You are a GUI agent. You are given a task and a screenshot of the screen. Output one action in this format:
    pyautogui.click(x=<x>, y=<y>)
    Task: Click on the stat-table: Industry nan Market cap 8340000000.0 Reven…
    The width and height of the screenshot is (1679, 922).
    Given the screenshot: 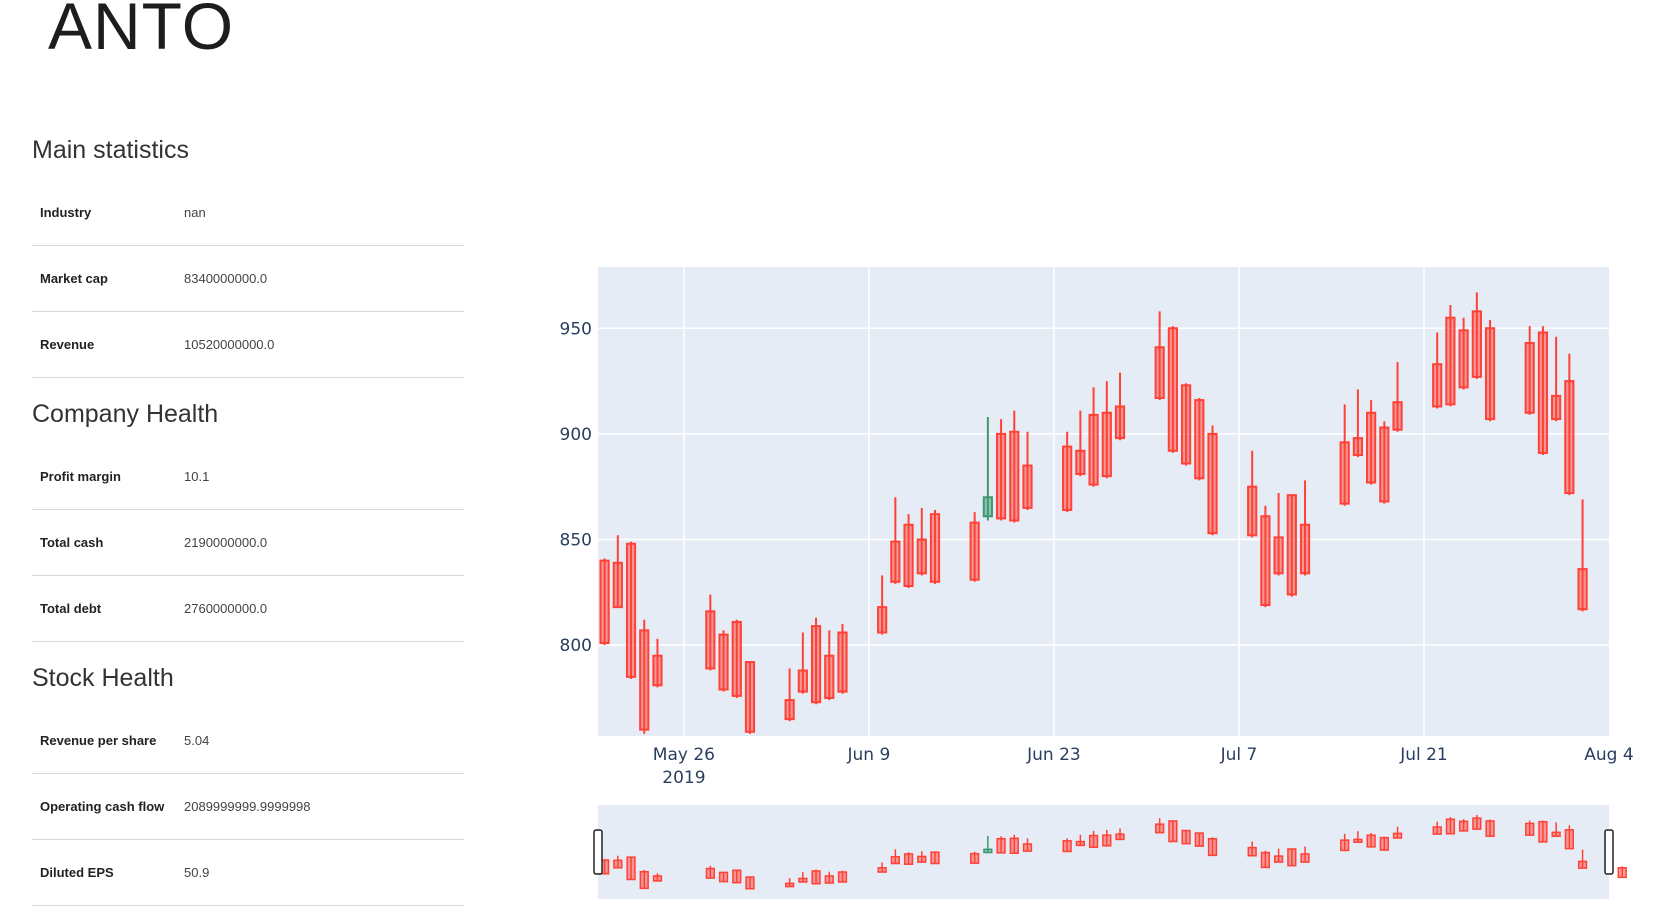 What is the action you would take?
    pyautogui.click(x=248, y=279)
    